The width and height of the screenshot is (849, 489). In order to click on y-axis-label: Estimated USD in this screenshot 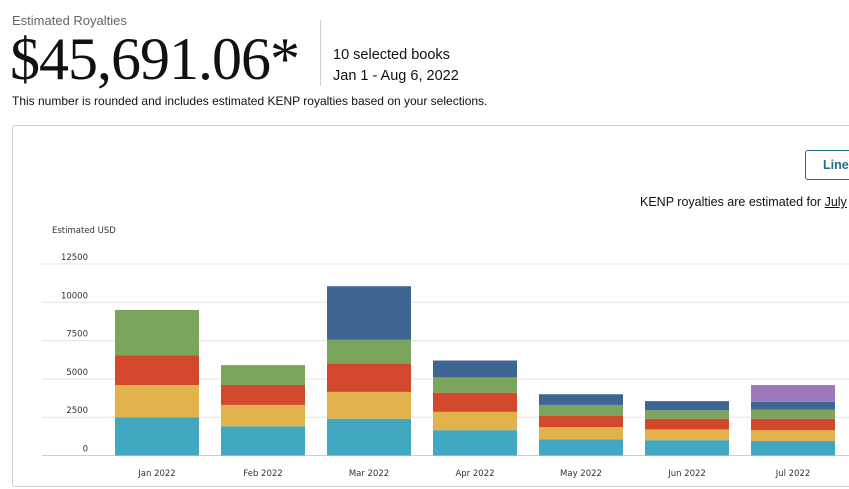, I will do `click(84, 231)`.